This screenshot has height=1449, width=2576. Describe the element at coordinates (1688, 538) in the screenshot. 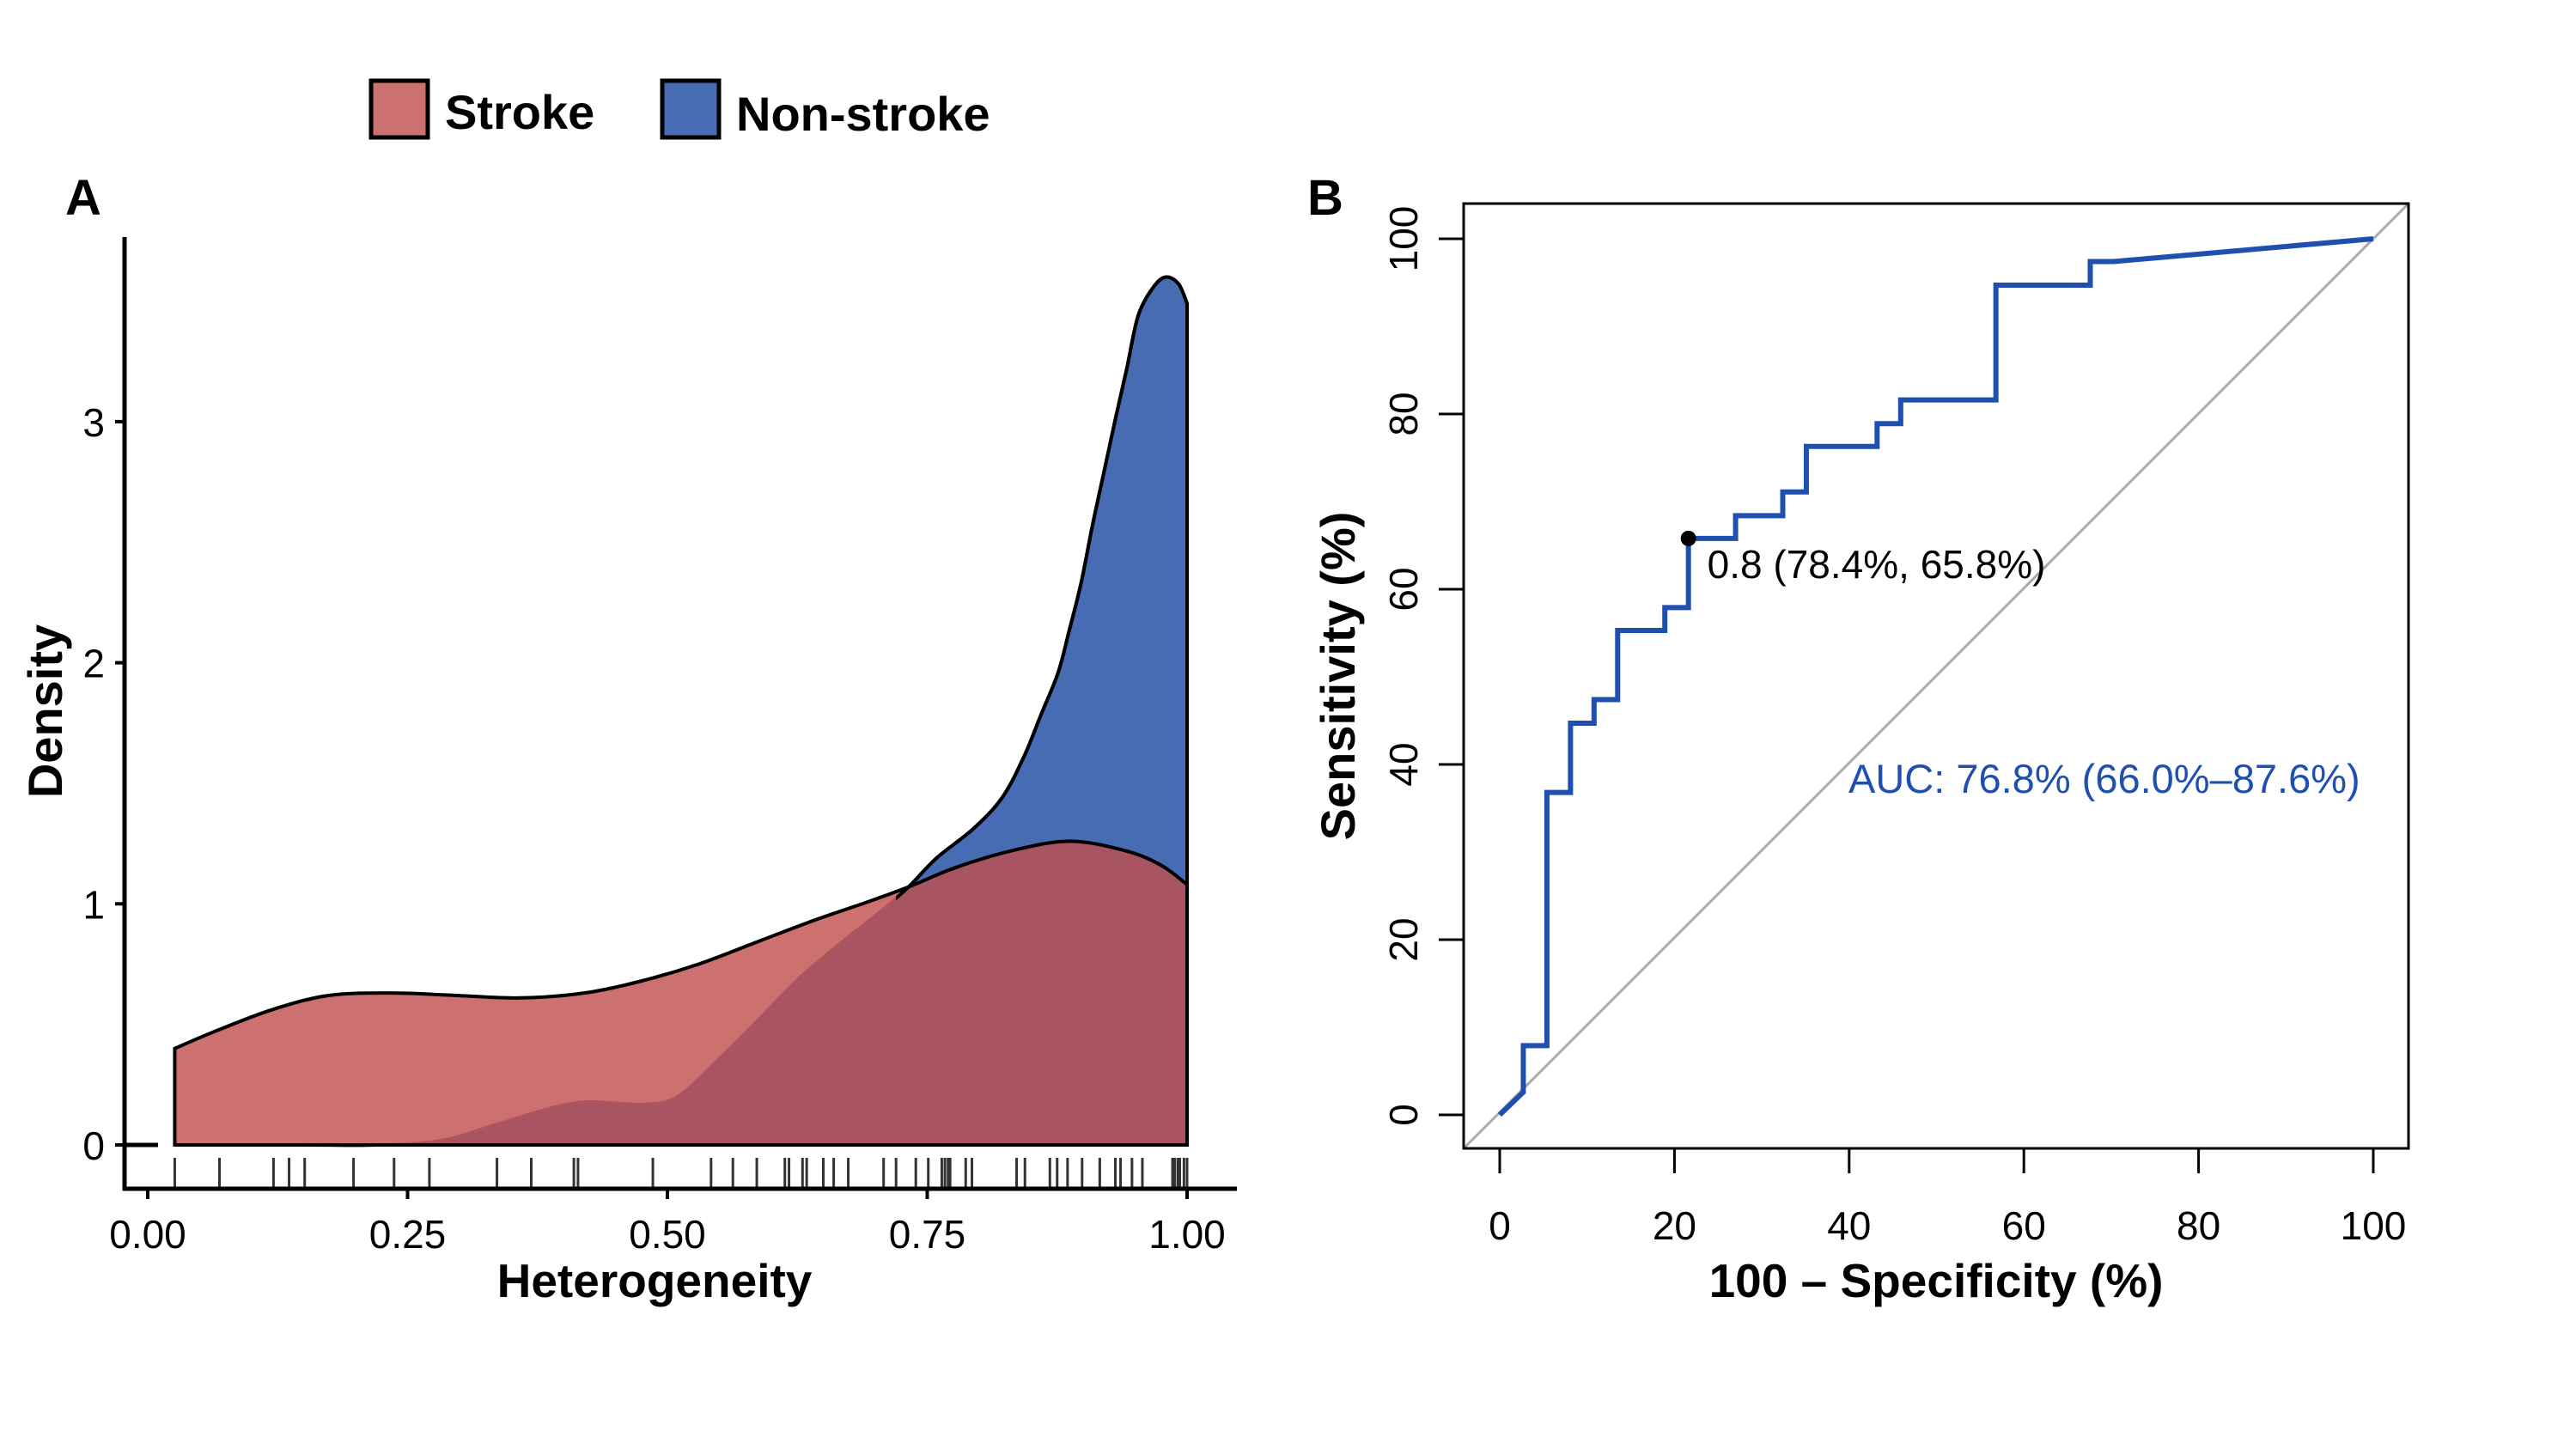

I see `panel-b-threshold-point` at that location.